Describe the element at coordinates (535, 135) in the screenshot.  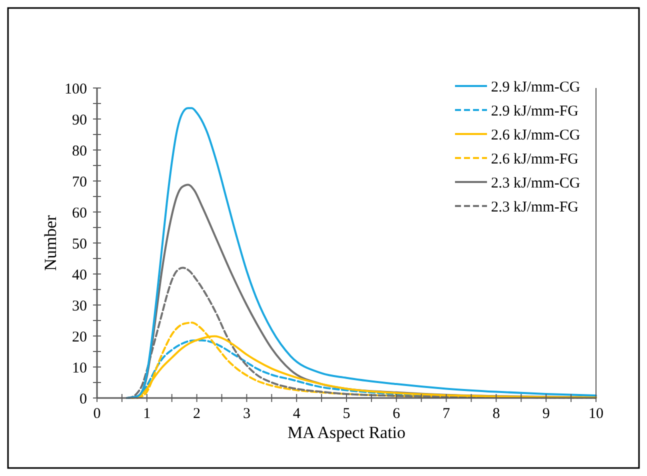
I see `legend-label: 2.6 kJ/mm-CG` at that location.